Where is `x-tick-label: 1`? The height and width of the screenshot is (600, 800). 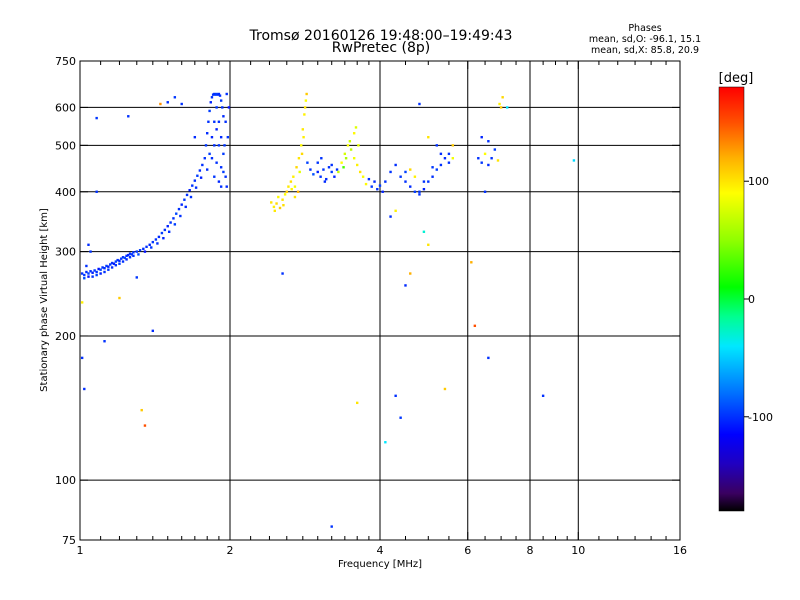
x-tick-label: 1 is located at coordinates (80, 550).